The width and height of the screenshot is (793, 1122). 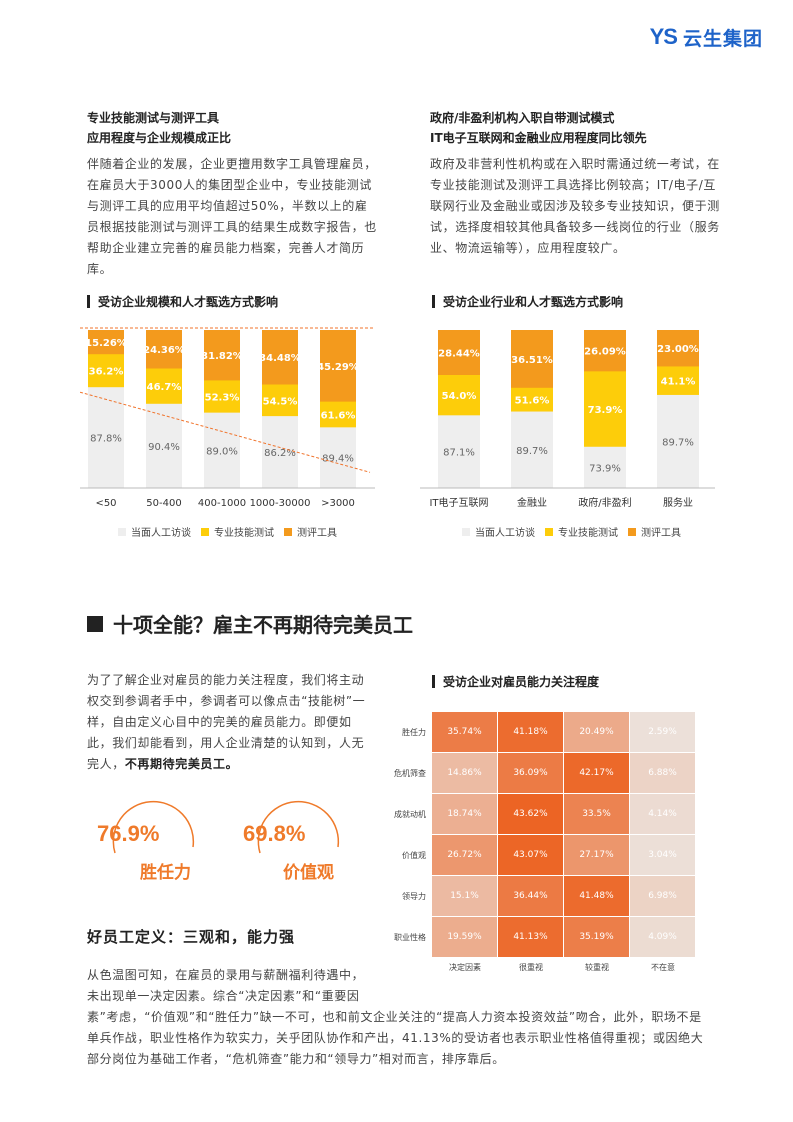 I want to click on label-skill-3: 54.5%, so click(x=280, y=401).